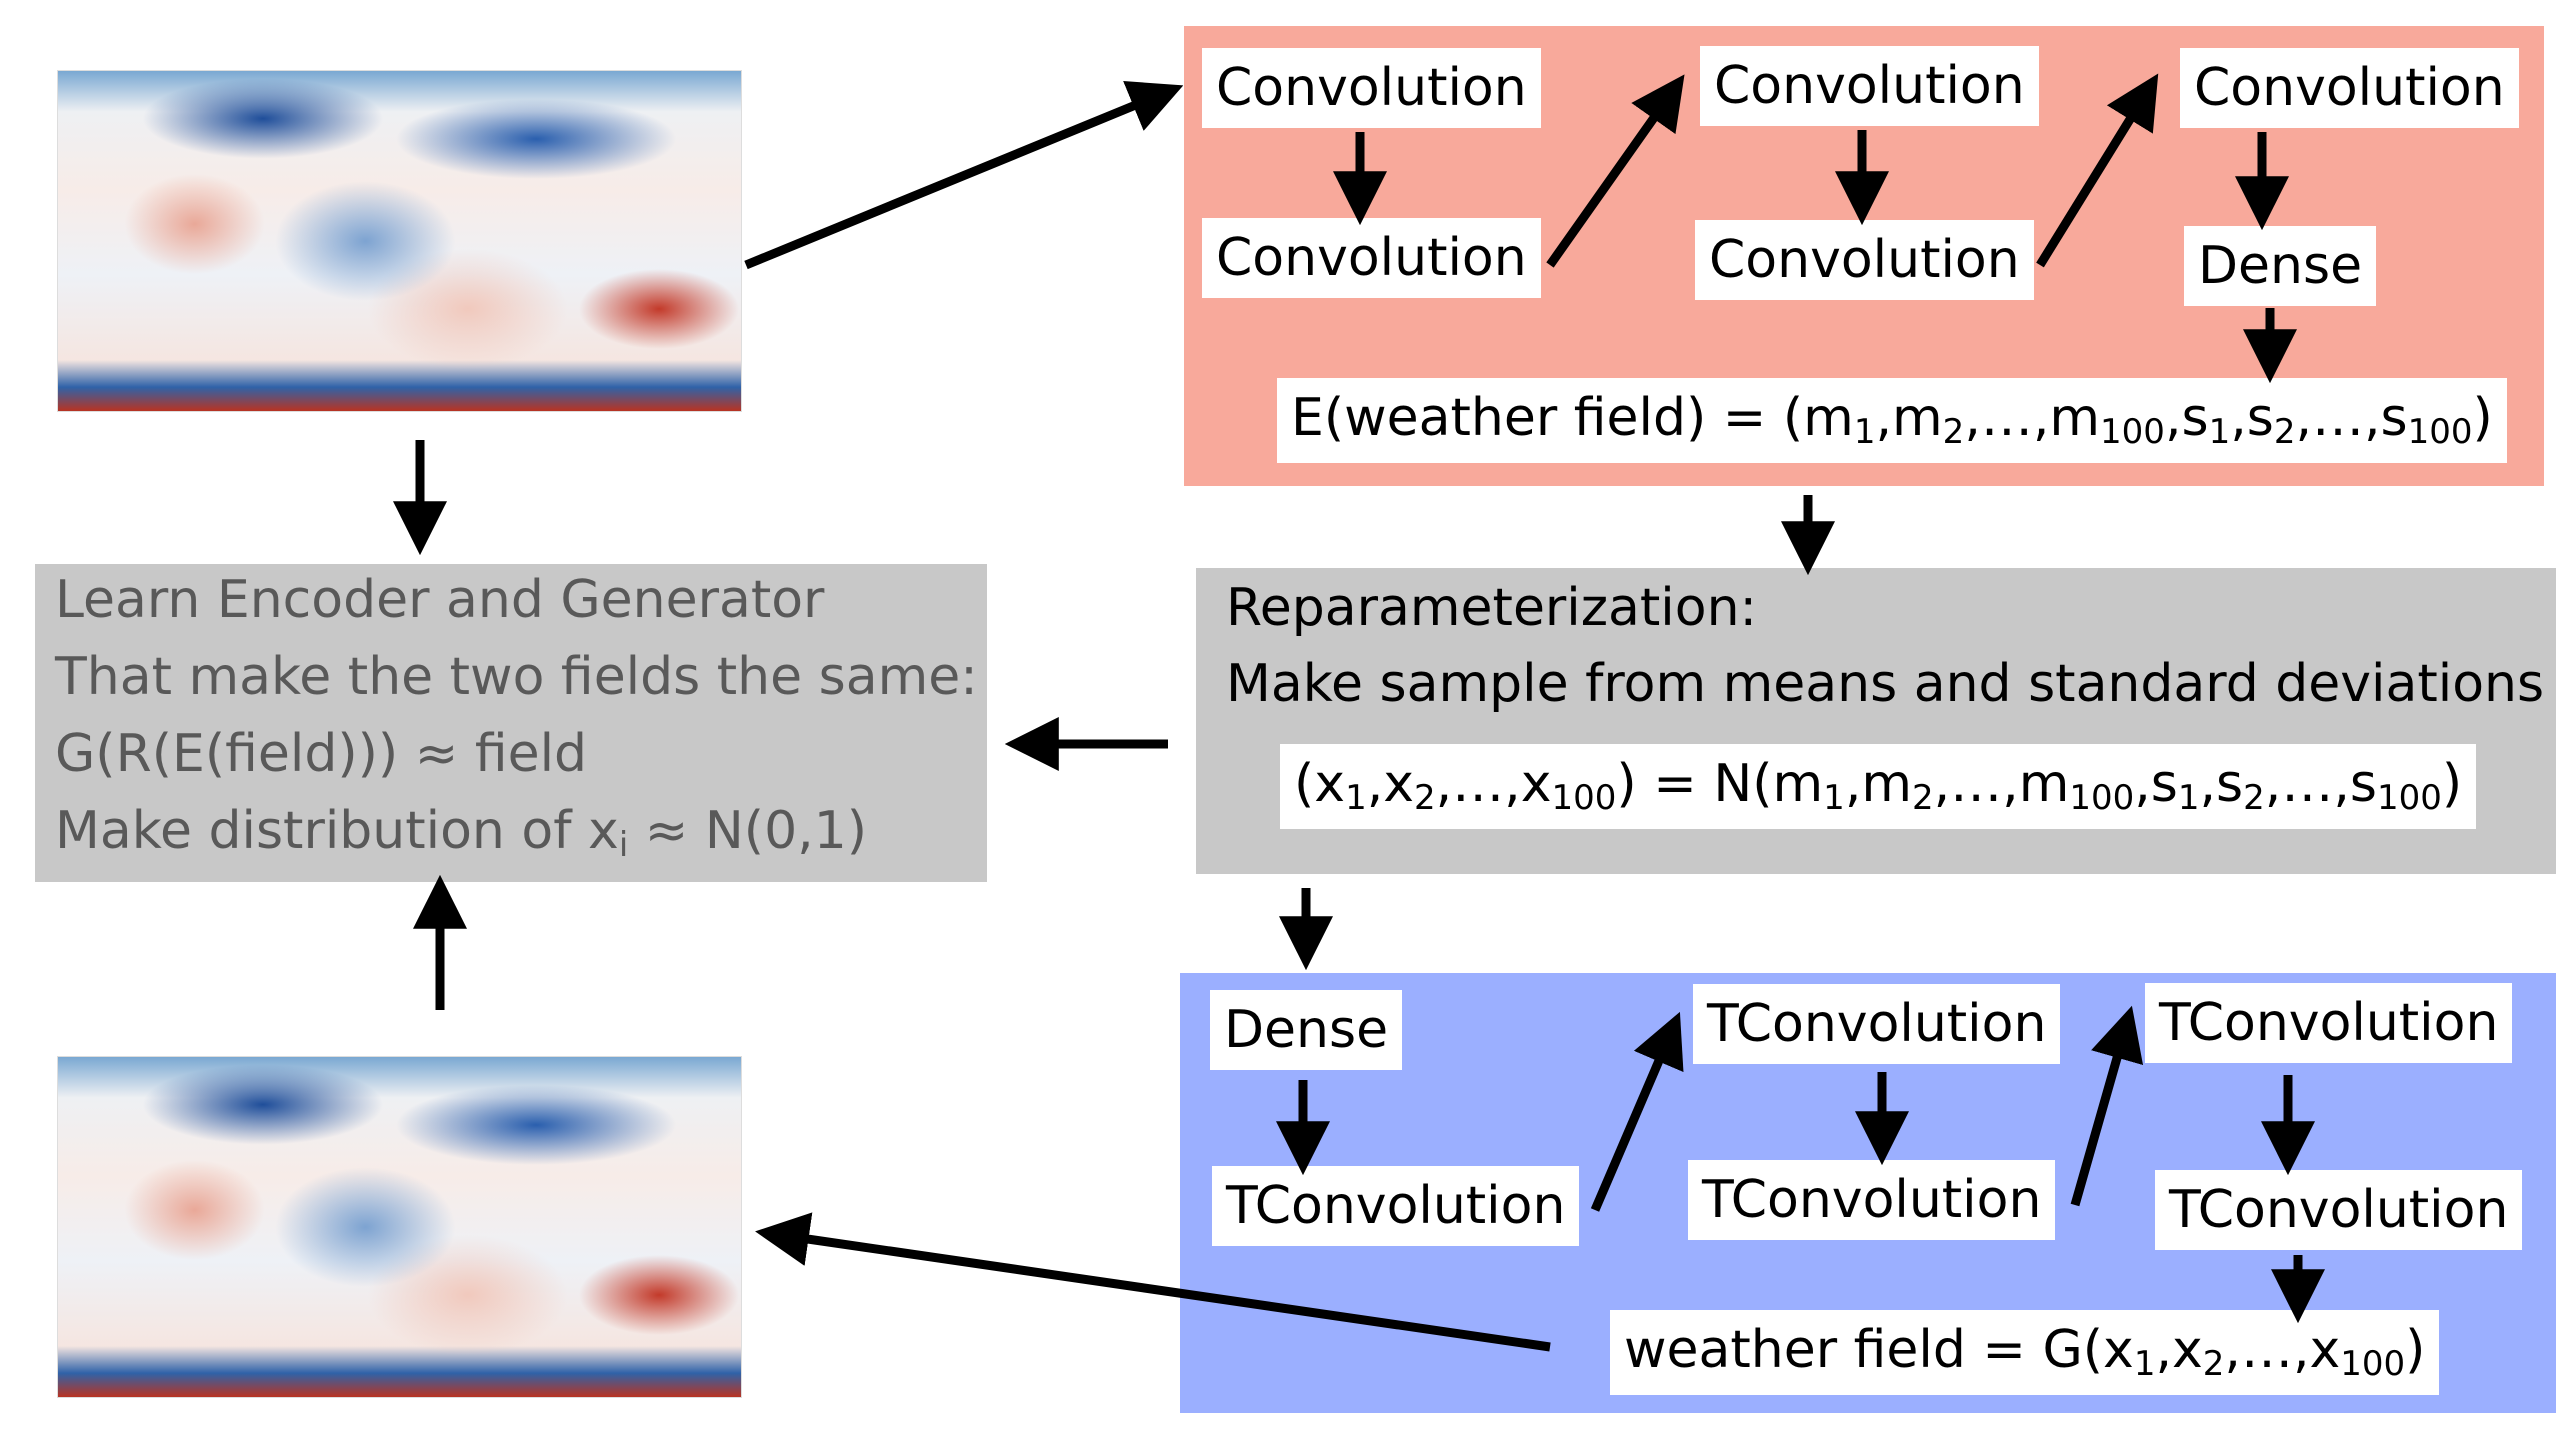 The image size is (2560, 1440). Describe the element at coordinates (1872, 1200) in the screenshot. I see `generator-tconv-3: TConvolution` at that location.